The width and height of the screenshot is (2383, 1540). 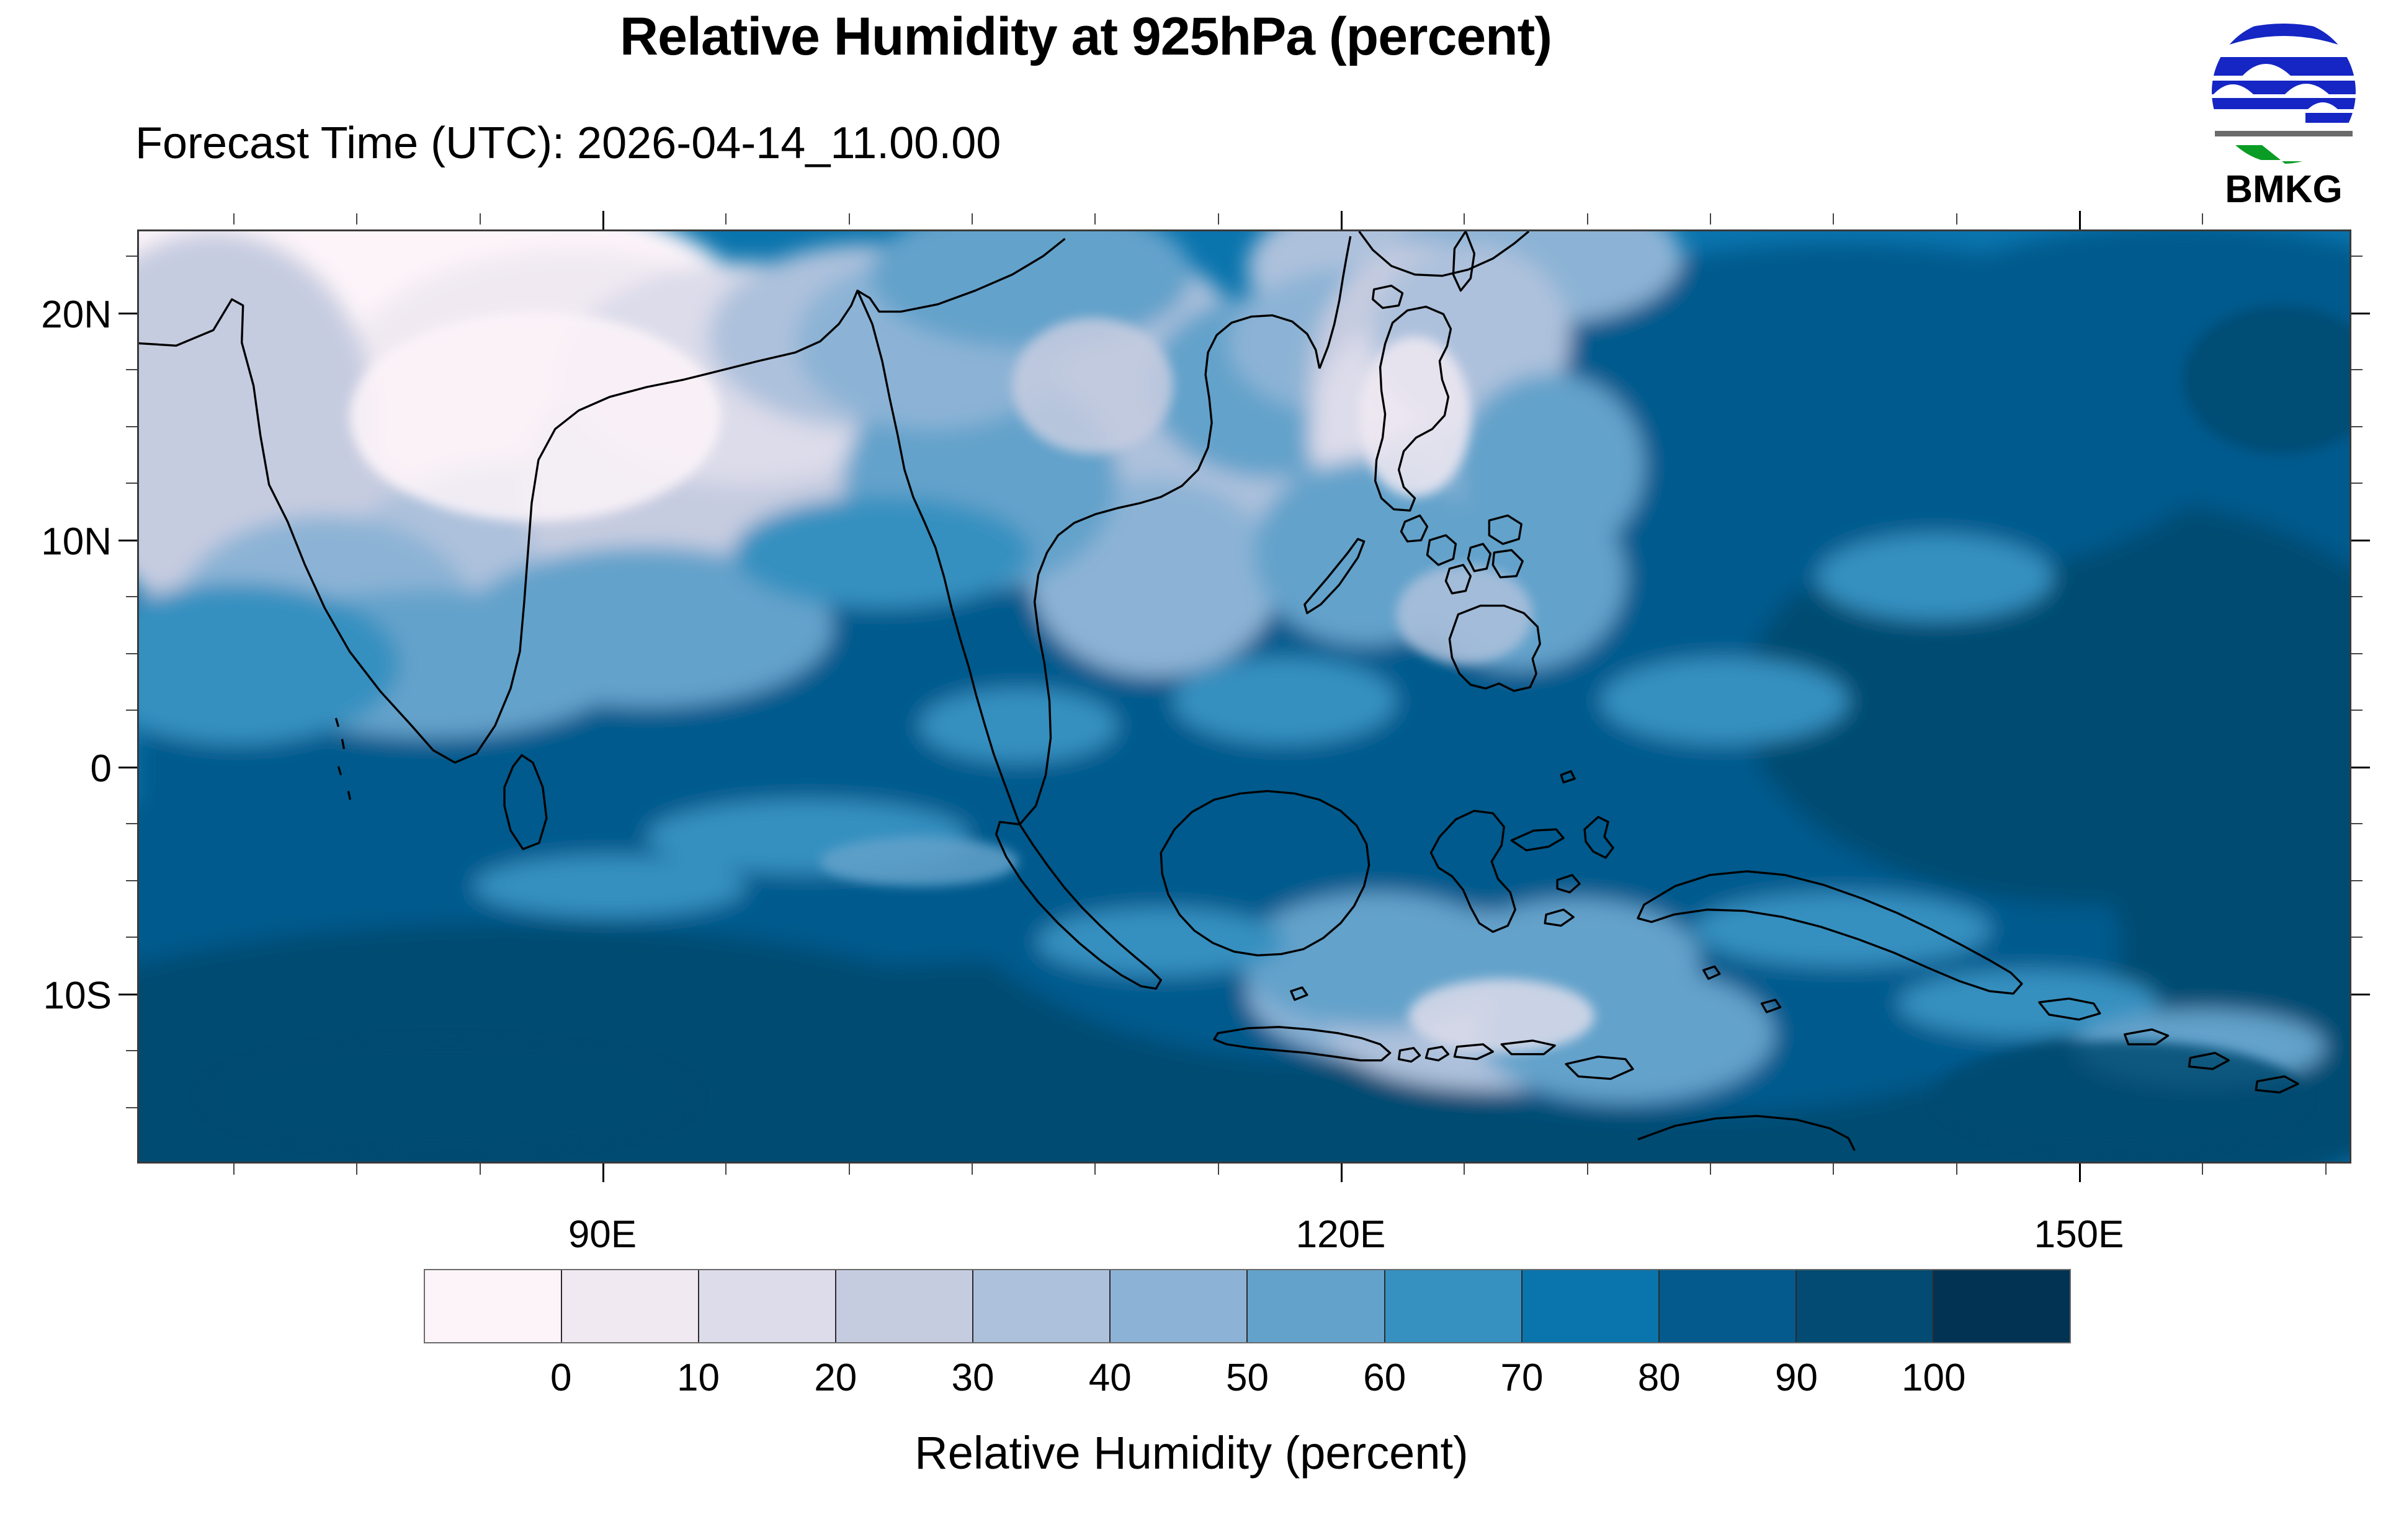 What do you see at coordinates (127, 314) in the screenshot?
I see `ytick-major-20N` at bounding box center [127, 314].